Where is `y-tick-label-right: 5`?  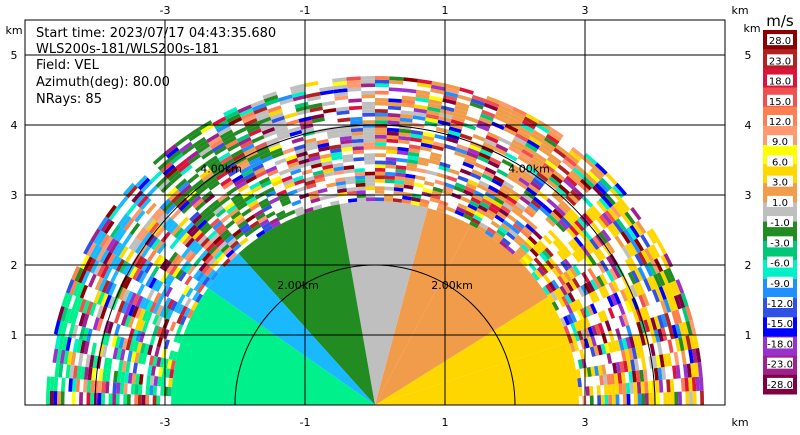 y-tick-label-right: 5 is located at coordinates (748, 55).